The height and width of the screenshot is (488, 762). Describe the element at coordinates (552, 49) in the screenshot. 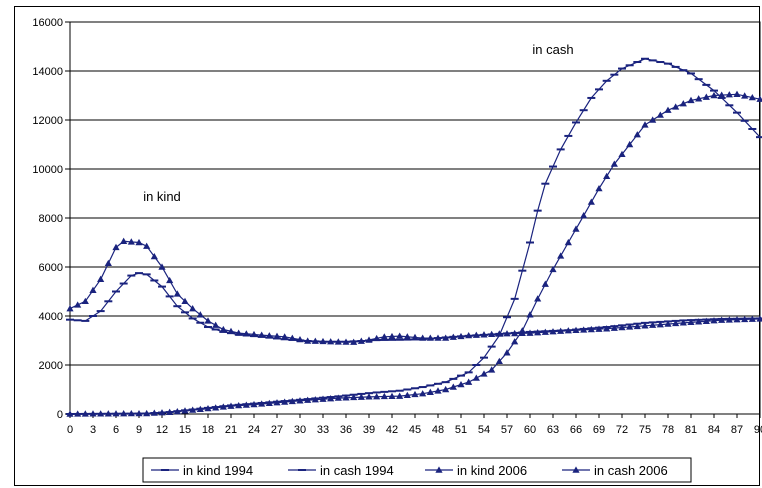

I see `annotation: in cash` at that location.